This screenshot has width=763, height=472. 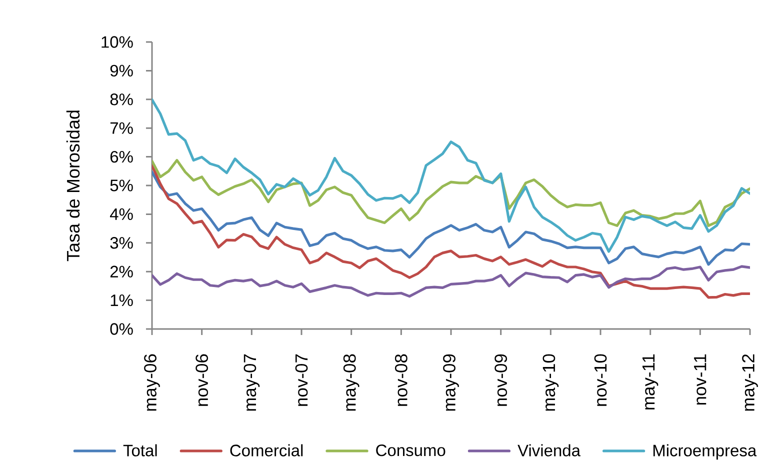 What do you see at coordinates (121, 128) in the screenshot?
I see `y-tick-label: 7%` at bounding box center [121, 128].